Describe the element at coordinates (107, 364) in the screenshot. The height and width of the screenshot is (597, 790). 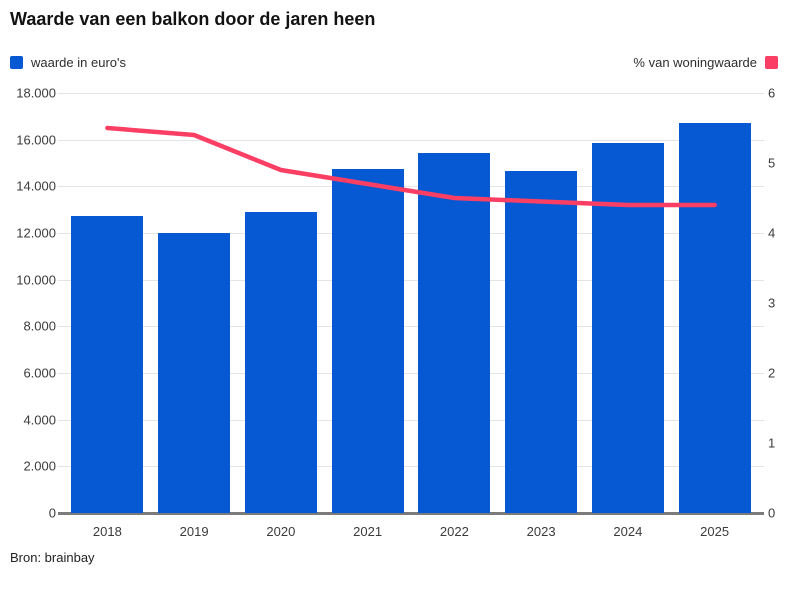
I see `bar-2018` at that location.